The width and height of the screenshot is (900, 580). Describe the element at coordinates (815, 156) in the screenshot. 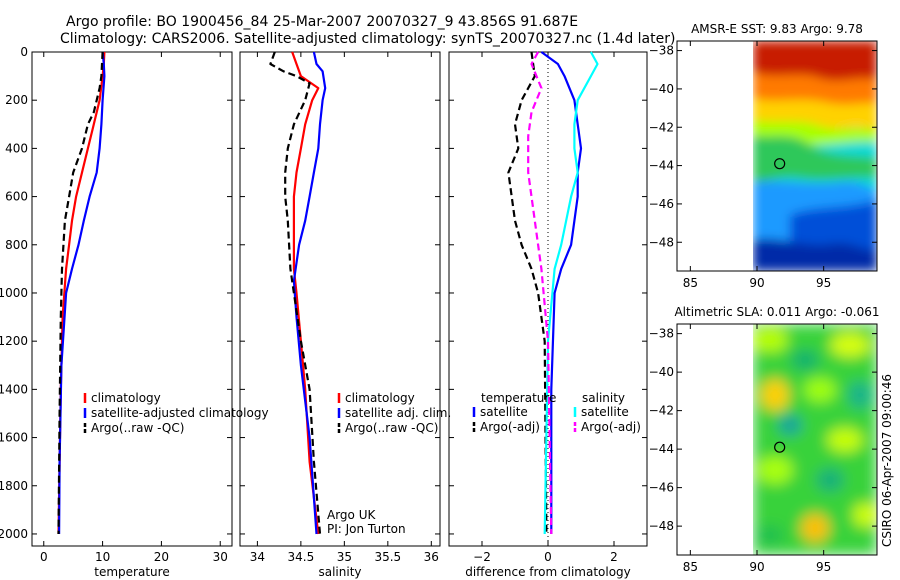

I see `sst-map-image` at that location.